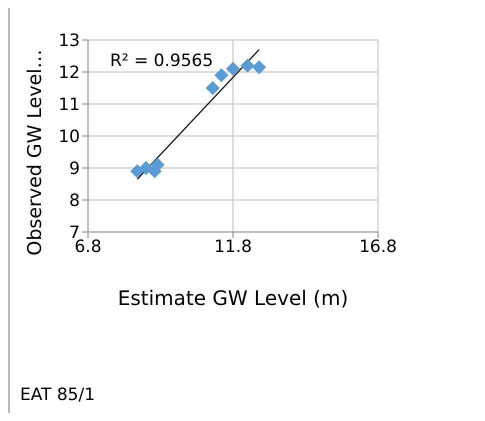  Describe the element at coordinates (69, 41) in the screenshot. I see `y-tick-label: 13` at that location.